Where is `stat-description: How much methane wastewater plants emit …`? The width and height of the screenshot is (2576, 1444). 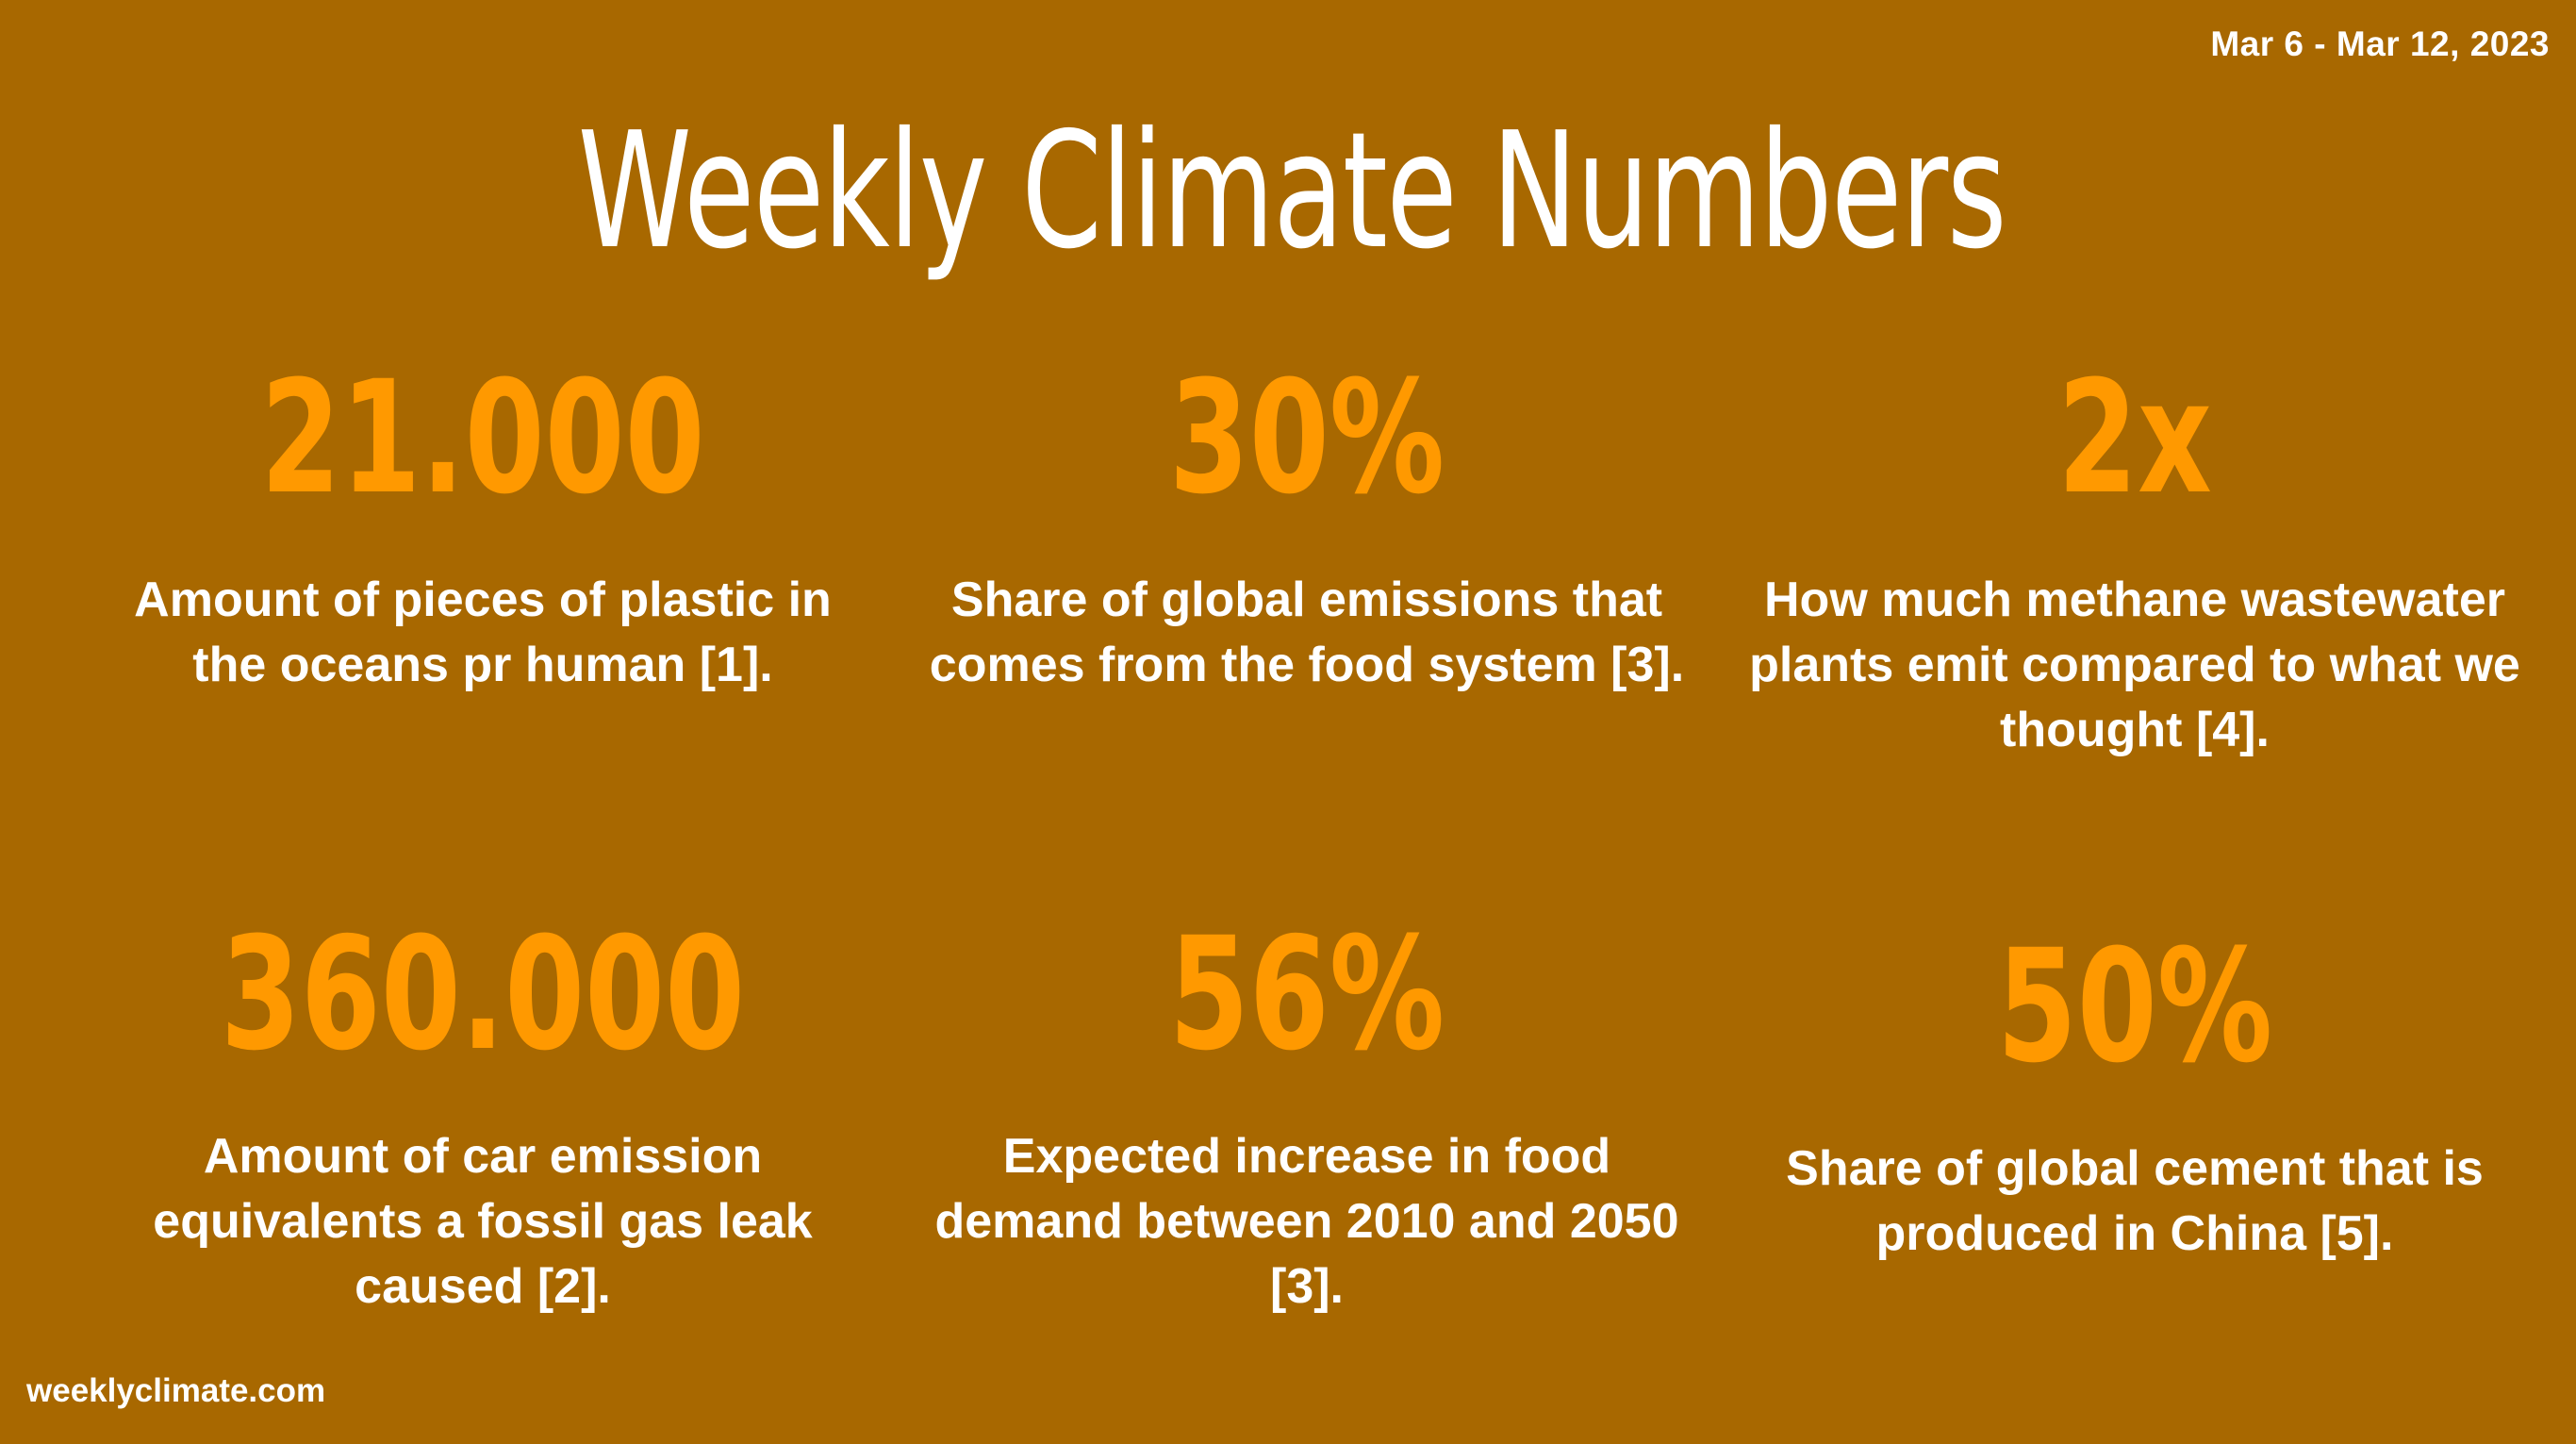 stat-description: How much methane wastewater plants emit … is located at coordinates (2134, 665).